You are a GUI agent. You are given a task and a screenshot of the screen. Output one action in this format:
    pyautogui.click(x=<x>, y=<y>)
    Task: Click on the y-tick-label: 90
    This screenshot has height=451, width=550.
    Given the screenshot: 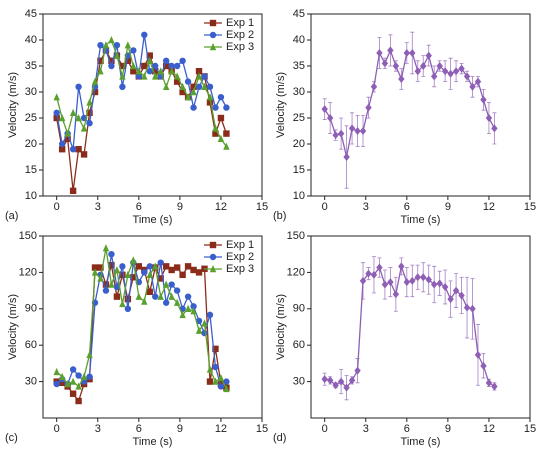 What is the action you would take?
    pyautogui.click(x=299, y=309)
    